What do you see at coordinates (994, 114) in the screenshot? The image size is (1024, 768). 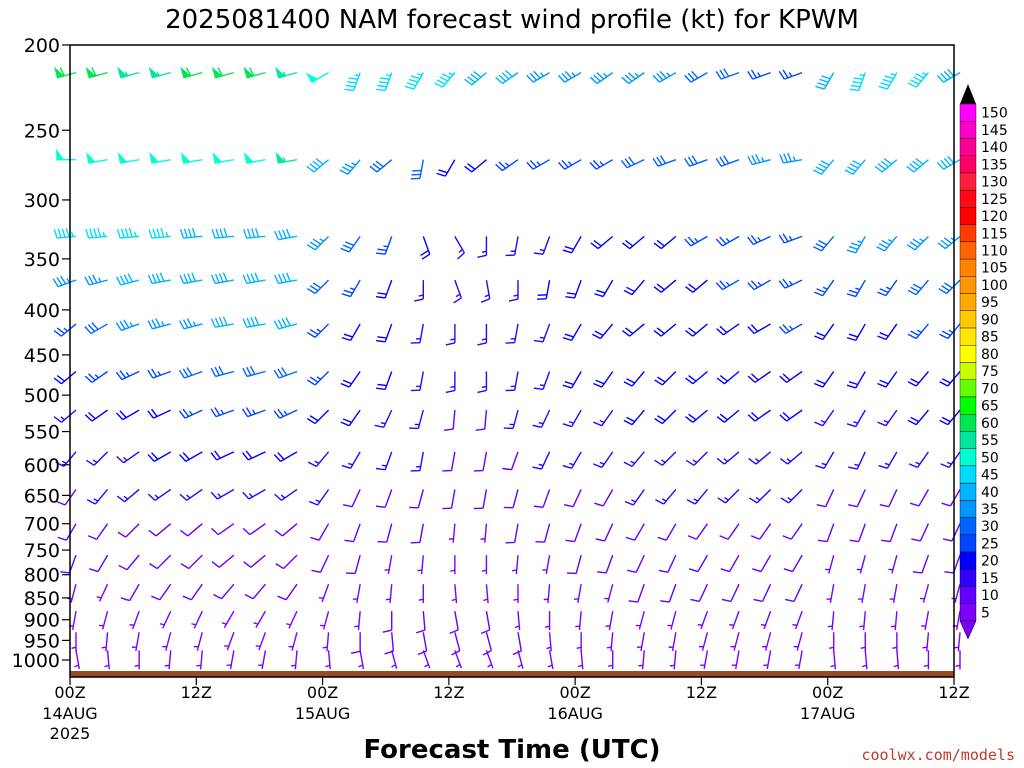 I see `colorbar-label: 150` at bounding box center [994, 114].